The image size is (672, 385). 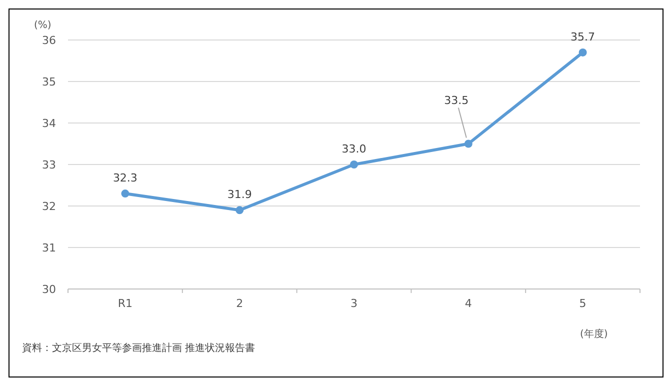 What do you see at coordinates (240, 303) in the screenshot?
I see `x-tick-label: 2` at bounding box center [240, 303].